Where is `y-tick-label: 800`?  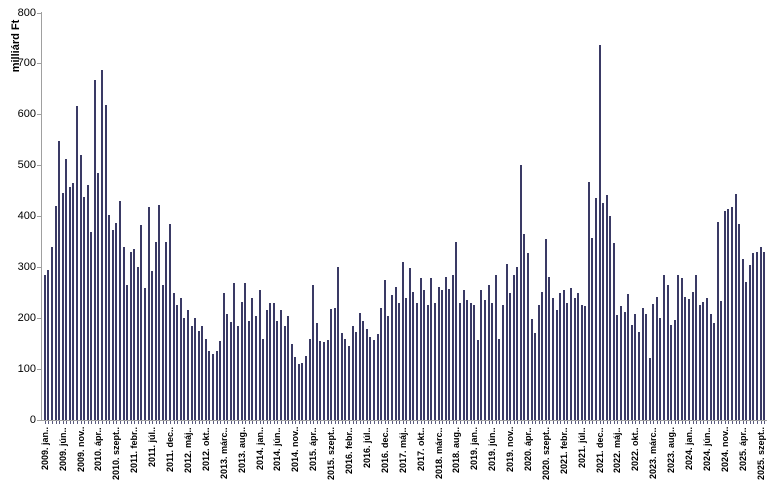 y-tick-label: 800 is located at coordinates (26, 12).